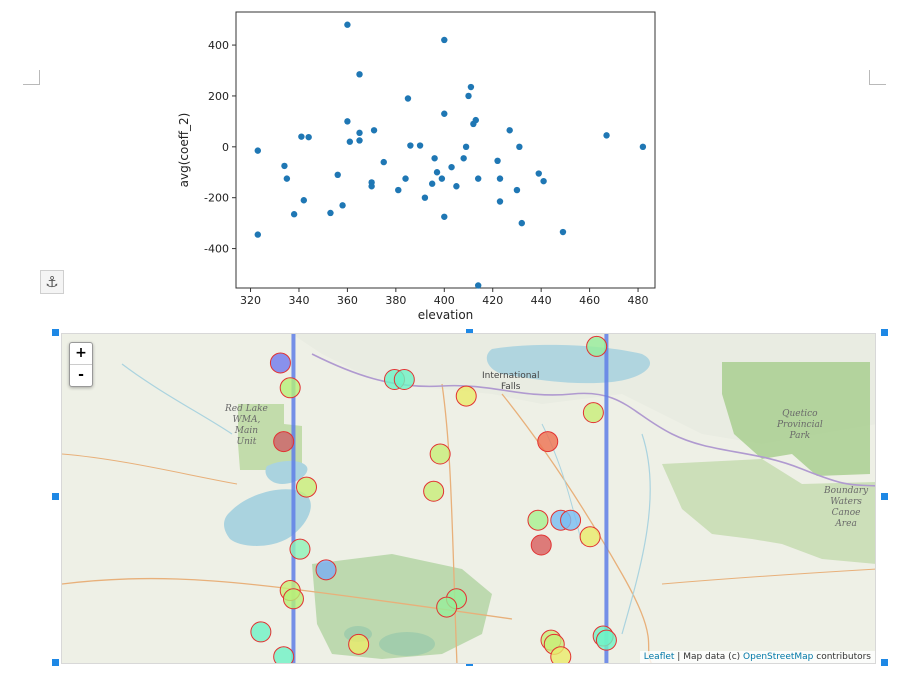  I want to click on anchor-icon: ⚓, so click(52, 282).